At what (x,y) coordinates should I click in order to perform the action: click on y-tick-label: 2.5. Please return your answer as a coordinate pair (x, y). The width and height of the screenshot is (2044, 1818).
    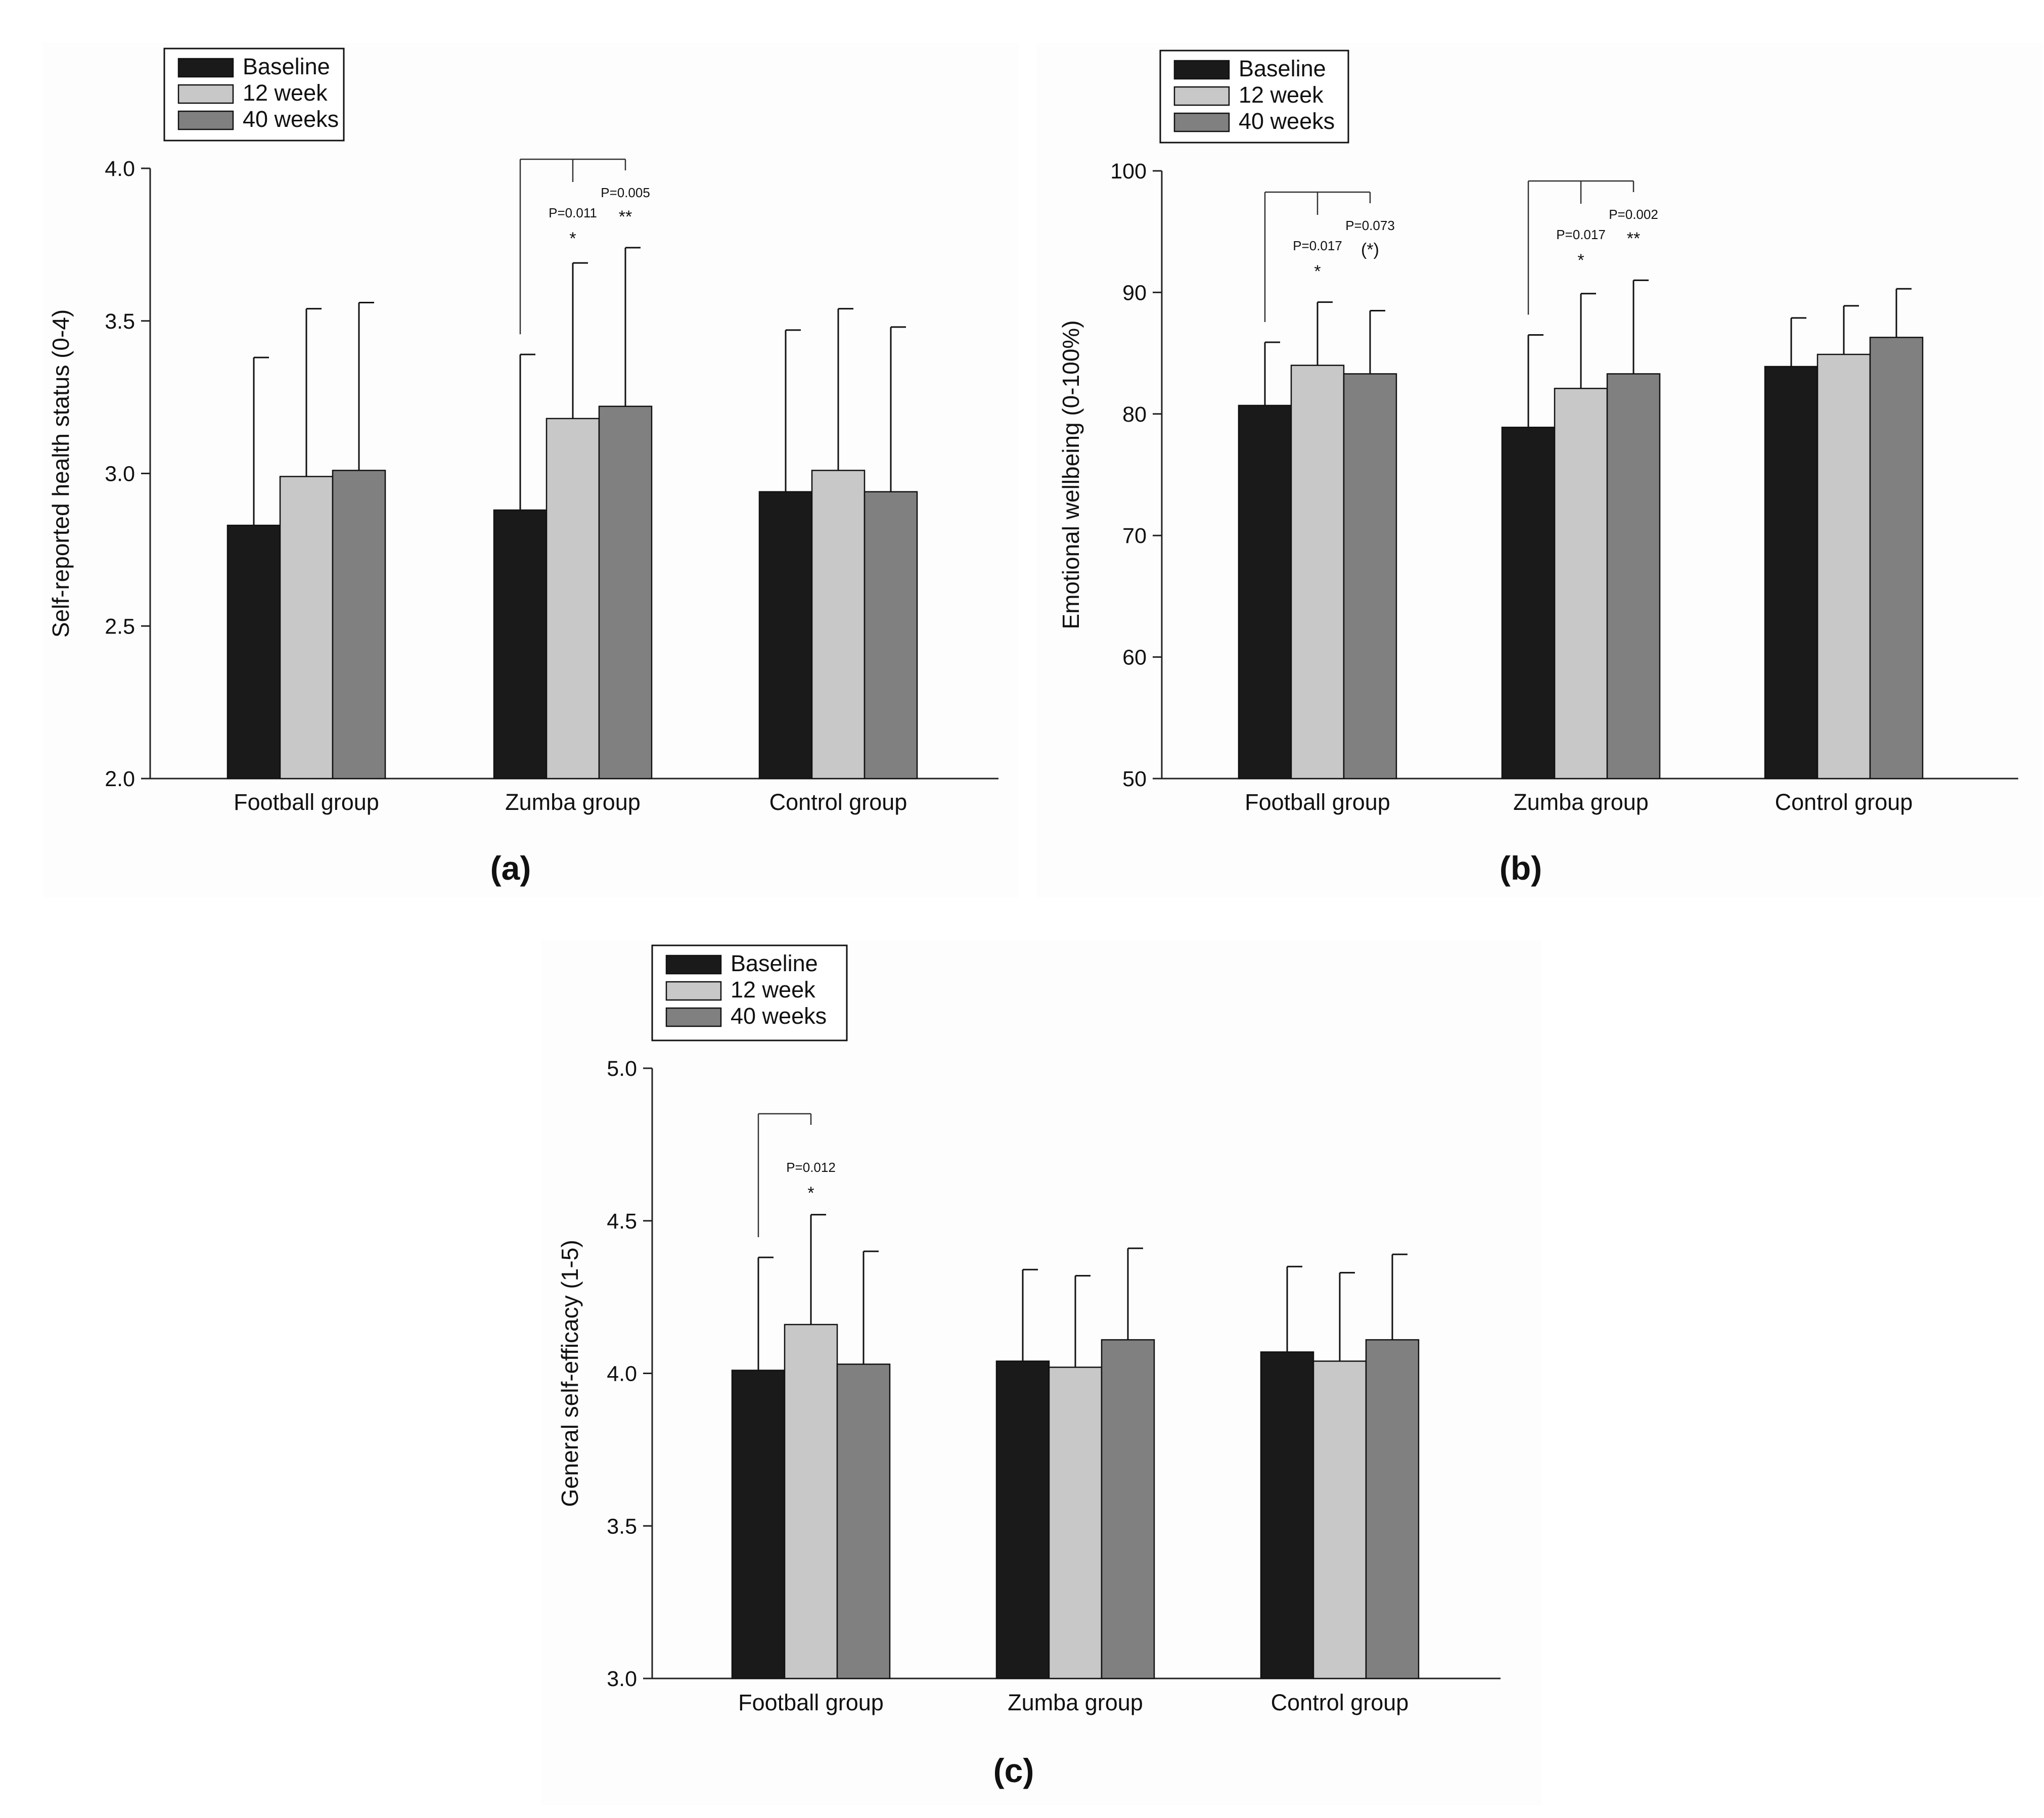
    Looking at the image, I should click on (120, 626).